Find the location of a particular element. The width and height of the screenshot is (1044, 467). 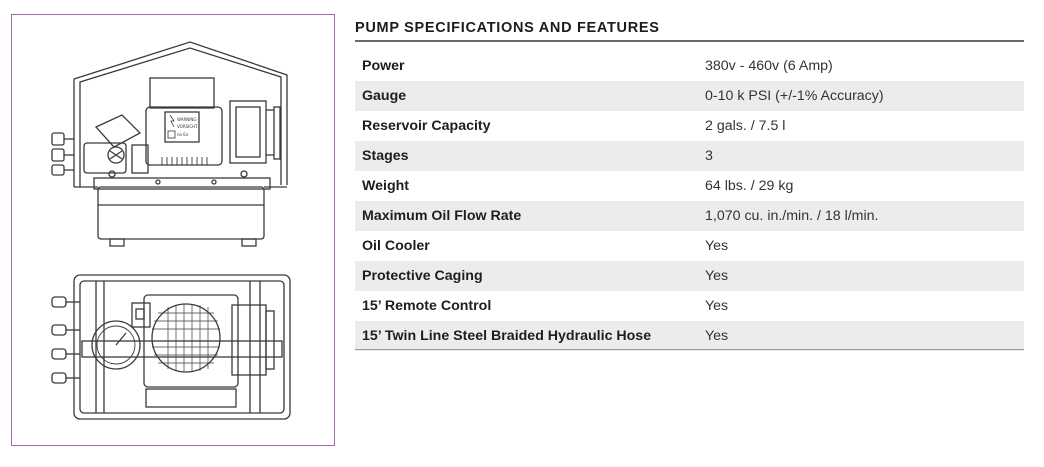

spec-value: 2 gals. / 7.5 l is located at coordinates (745, 126).